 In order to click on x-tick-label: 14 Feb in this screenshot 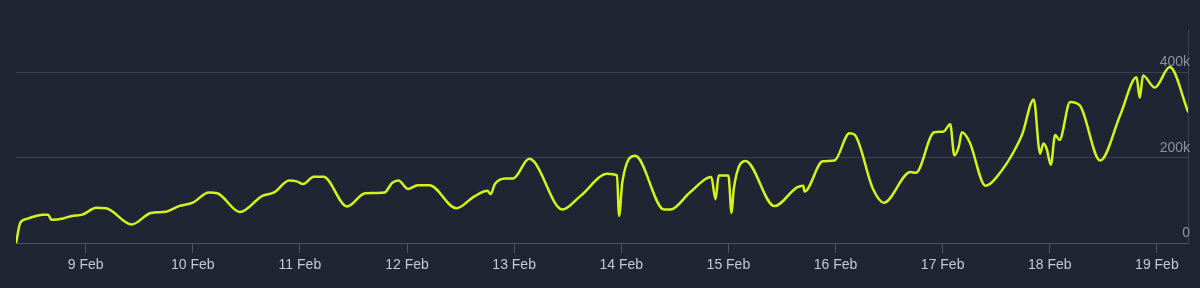, I will do `click(621, 264)`.